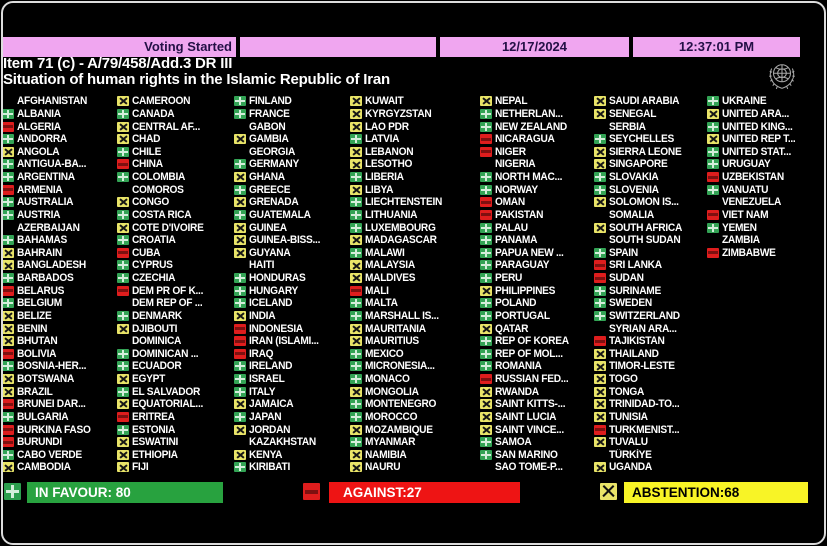 The height and width of the screenshot is (546, 827). Describe the element at coordinates (650, 253) in the screenshot. I see `country-row: SPAIN` at that location.